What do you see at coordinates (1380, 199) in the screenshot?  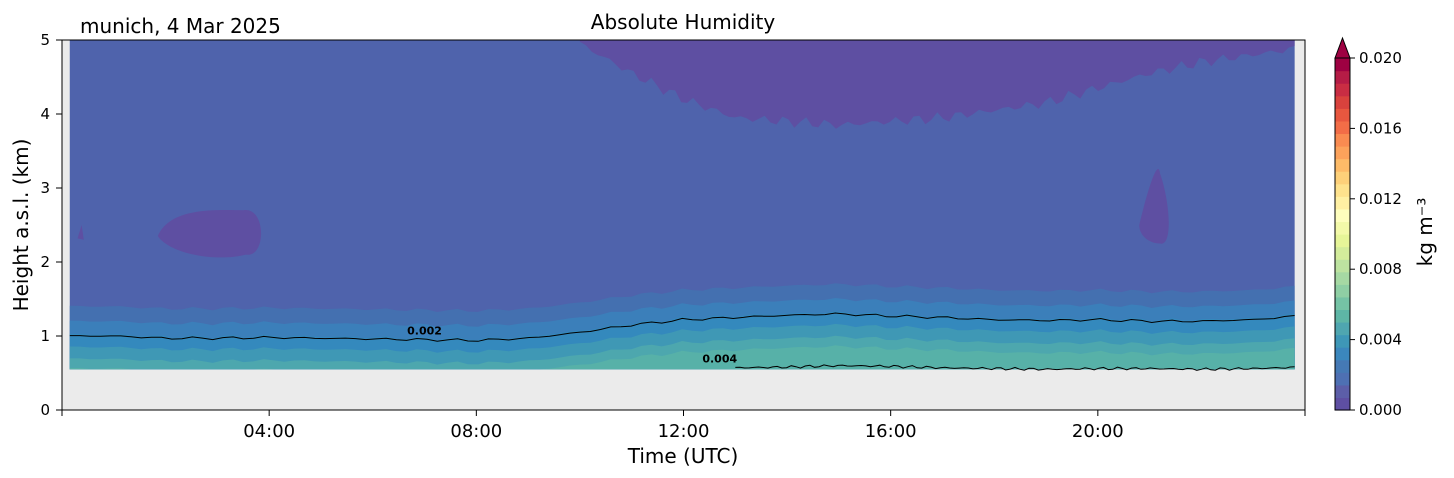 I see `colorbar-tick-label: 0.012` at bounding box center [1380, 199].